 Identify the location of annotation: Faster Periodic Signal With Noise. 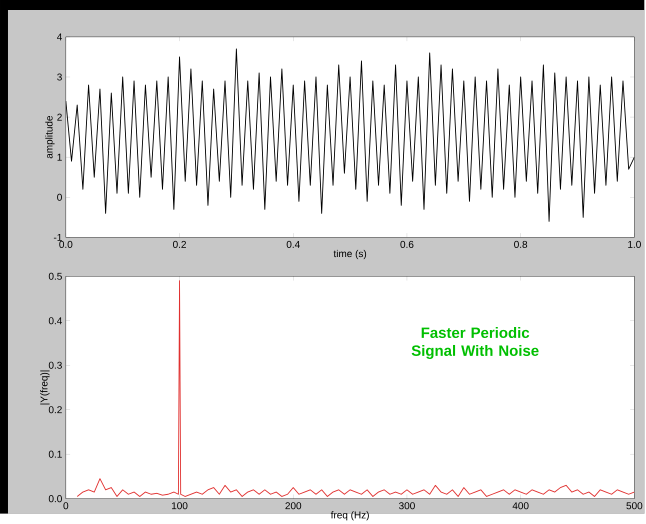
(475, 343).